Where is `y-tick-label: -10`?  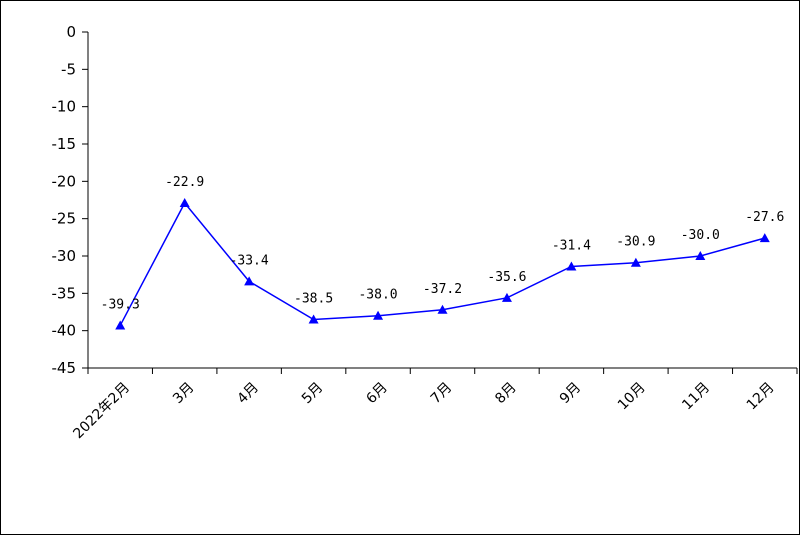
y-tick-label: -10 is located at coordinates (64, 107).